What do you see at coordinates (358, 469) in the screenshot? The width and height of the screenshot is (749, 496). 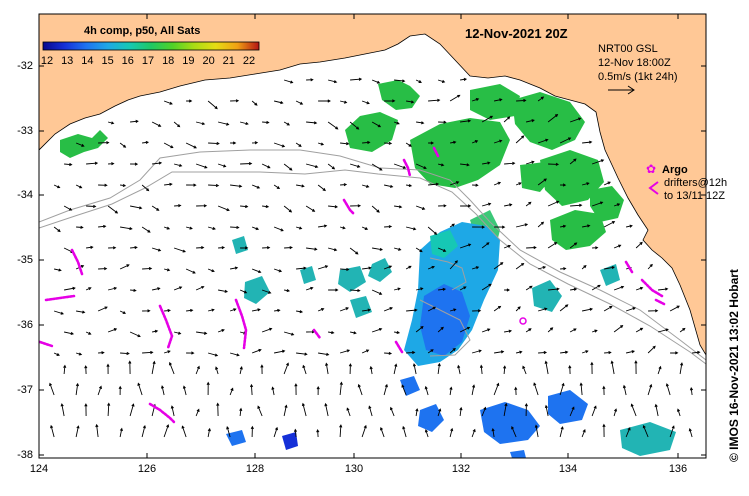 I see `x-axis-labels: 124 126 128 130 132 134 136` at bounding box center [358, 469].